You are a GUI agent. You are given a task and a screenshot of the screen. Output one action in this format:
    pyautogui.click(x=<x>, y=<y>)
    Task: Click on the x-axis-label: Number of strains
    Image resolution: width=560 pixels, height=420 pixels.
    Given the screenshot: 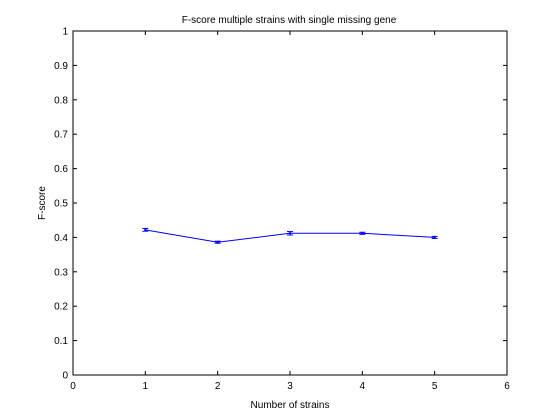 What is the action you would take?
    pyautogui.click(x=290, y=405)
    